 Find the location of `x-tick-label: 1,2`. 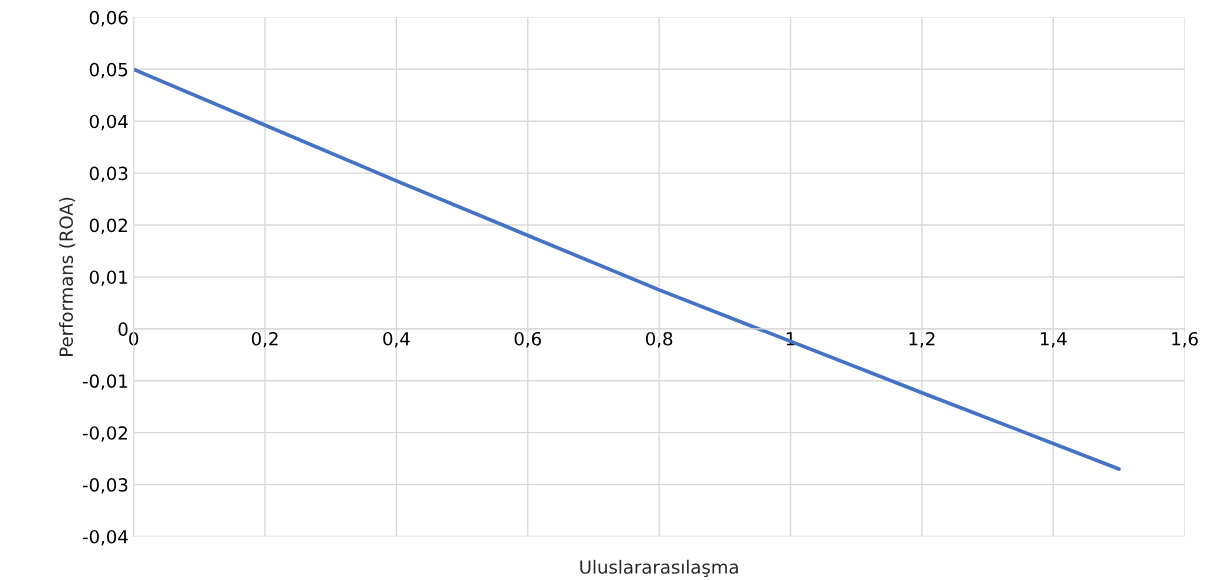

x-tick-label: 1,2 is located at coordinates (922, 339).